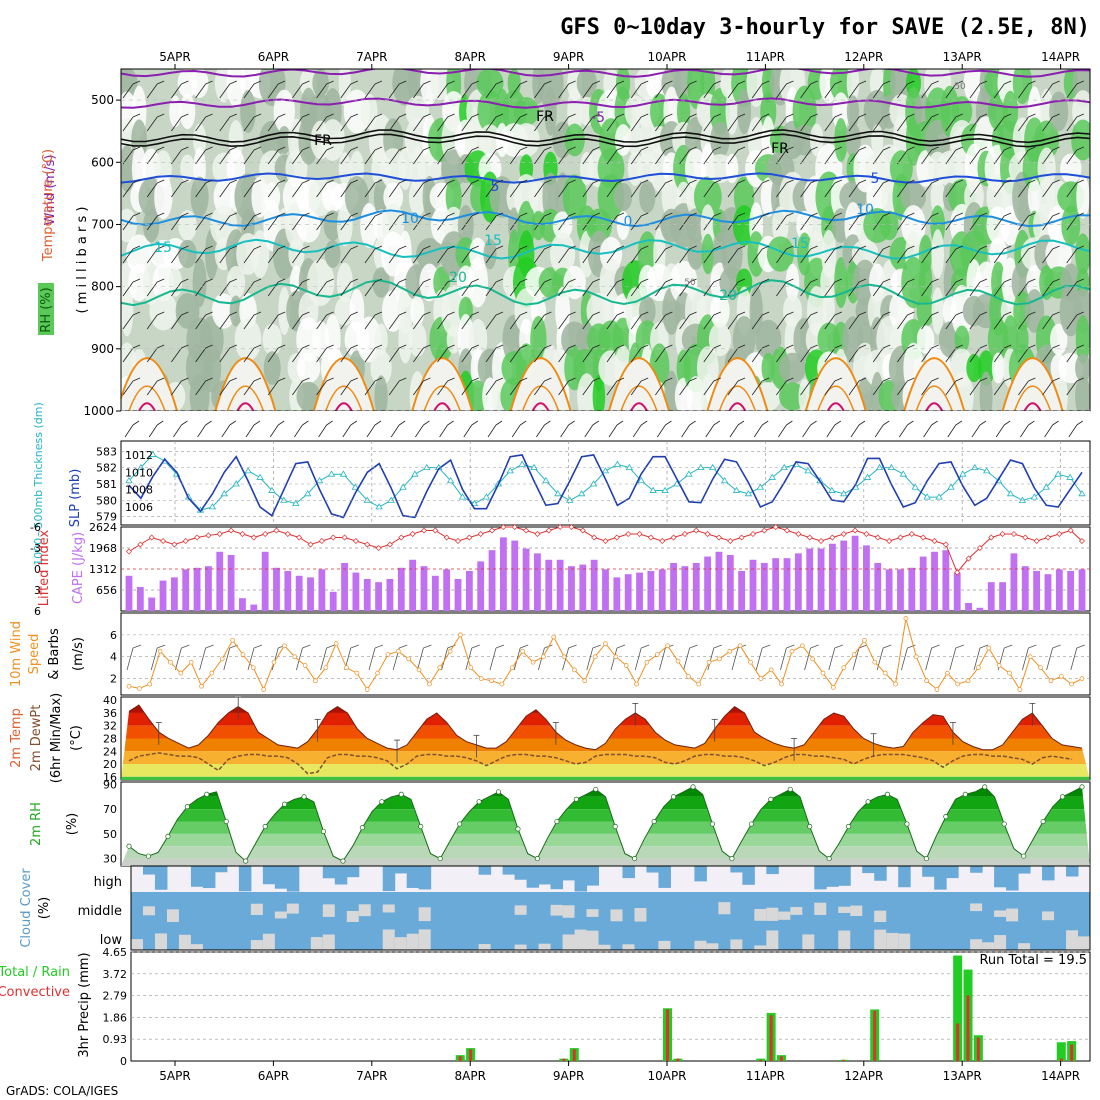 The width and height of the screenshot is (1100, 1100). Describe the element at coordinates (103, 527) in the screenshot. I see `cape-tick-label: 2624` at that location.